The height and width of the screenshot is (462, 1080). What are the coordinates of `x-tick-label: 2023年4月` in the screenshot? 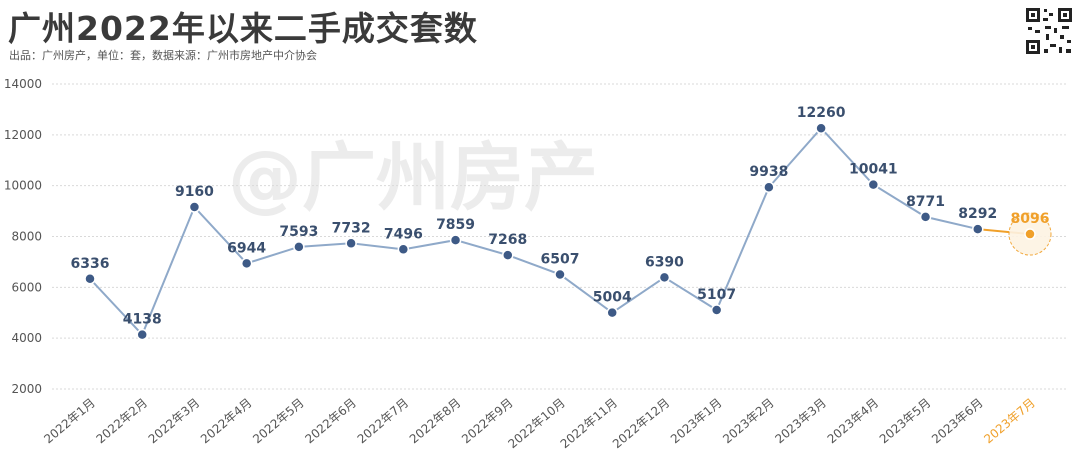 It's located at (853, 421).